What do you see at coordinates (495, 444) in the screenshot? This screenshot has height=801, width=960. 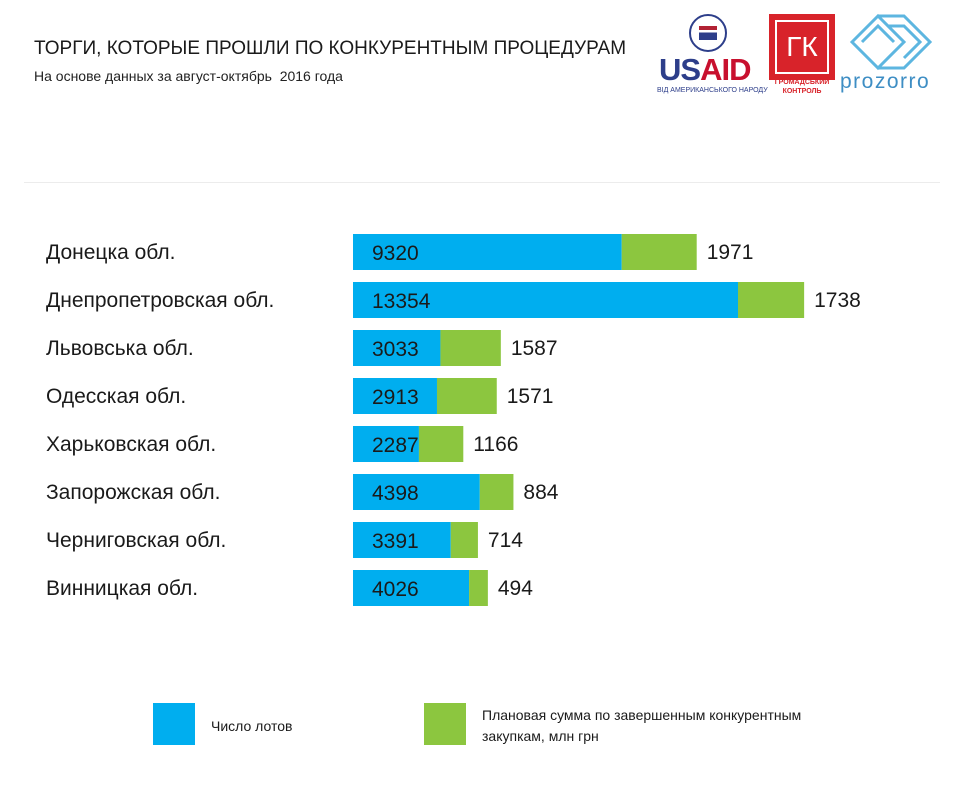 I see `data-label-sum: 1166` at bounding box center [495, 444].